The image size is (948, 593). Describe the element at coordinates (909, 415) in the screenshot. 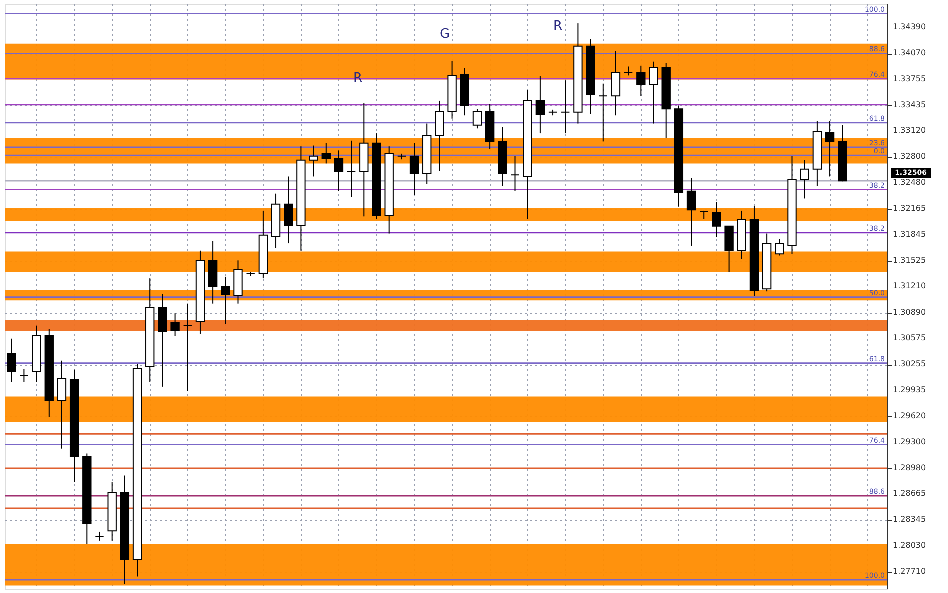

I see `y-tick-label: 1.29620` at that location.